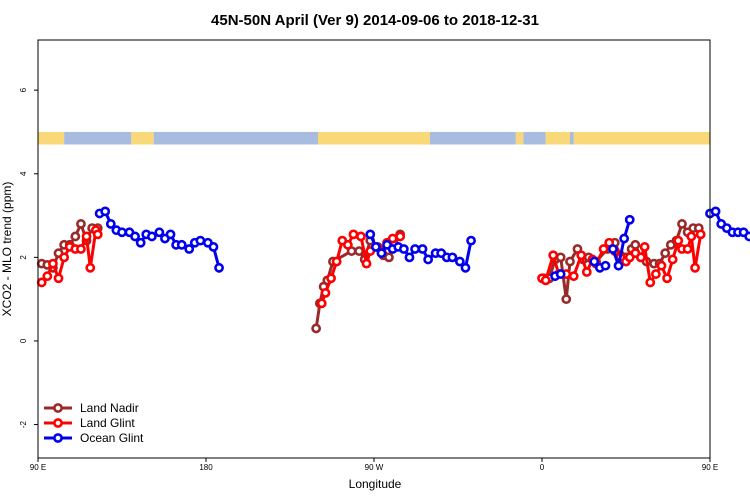 The height and width of the screenshot is (500, 750). I want to click on surface-band, so click(374, 138).